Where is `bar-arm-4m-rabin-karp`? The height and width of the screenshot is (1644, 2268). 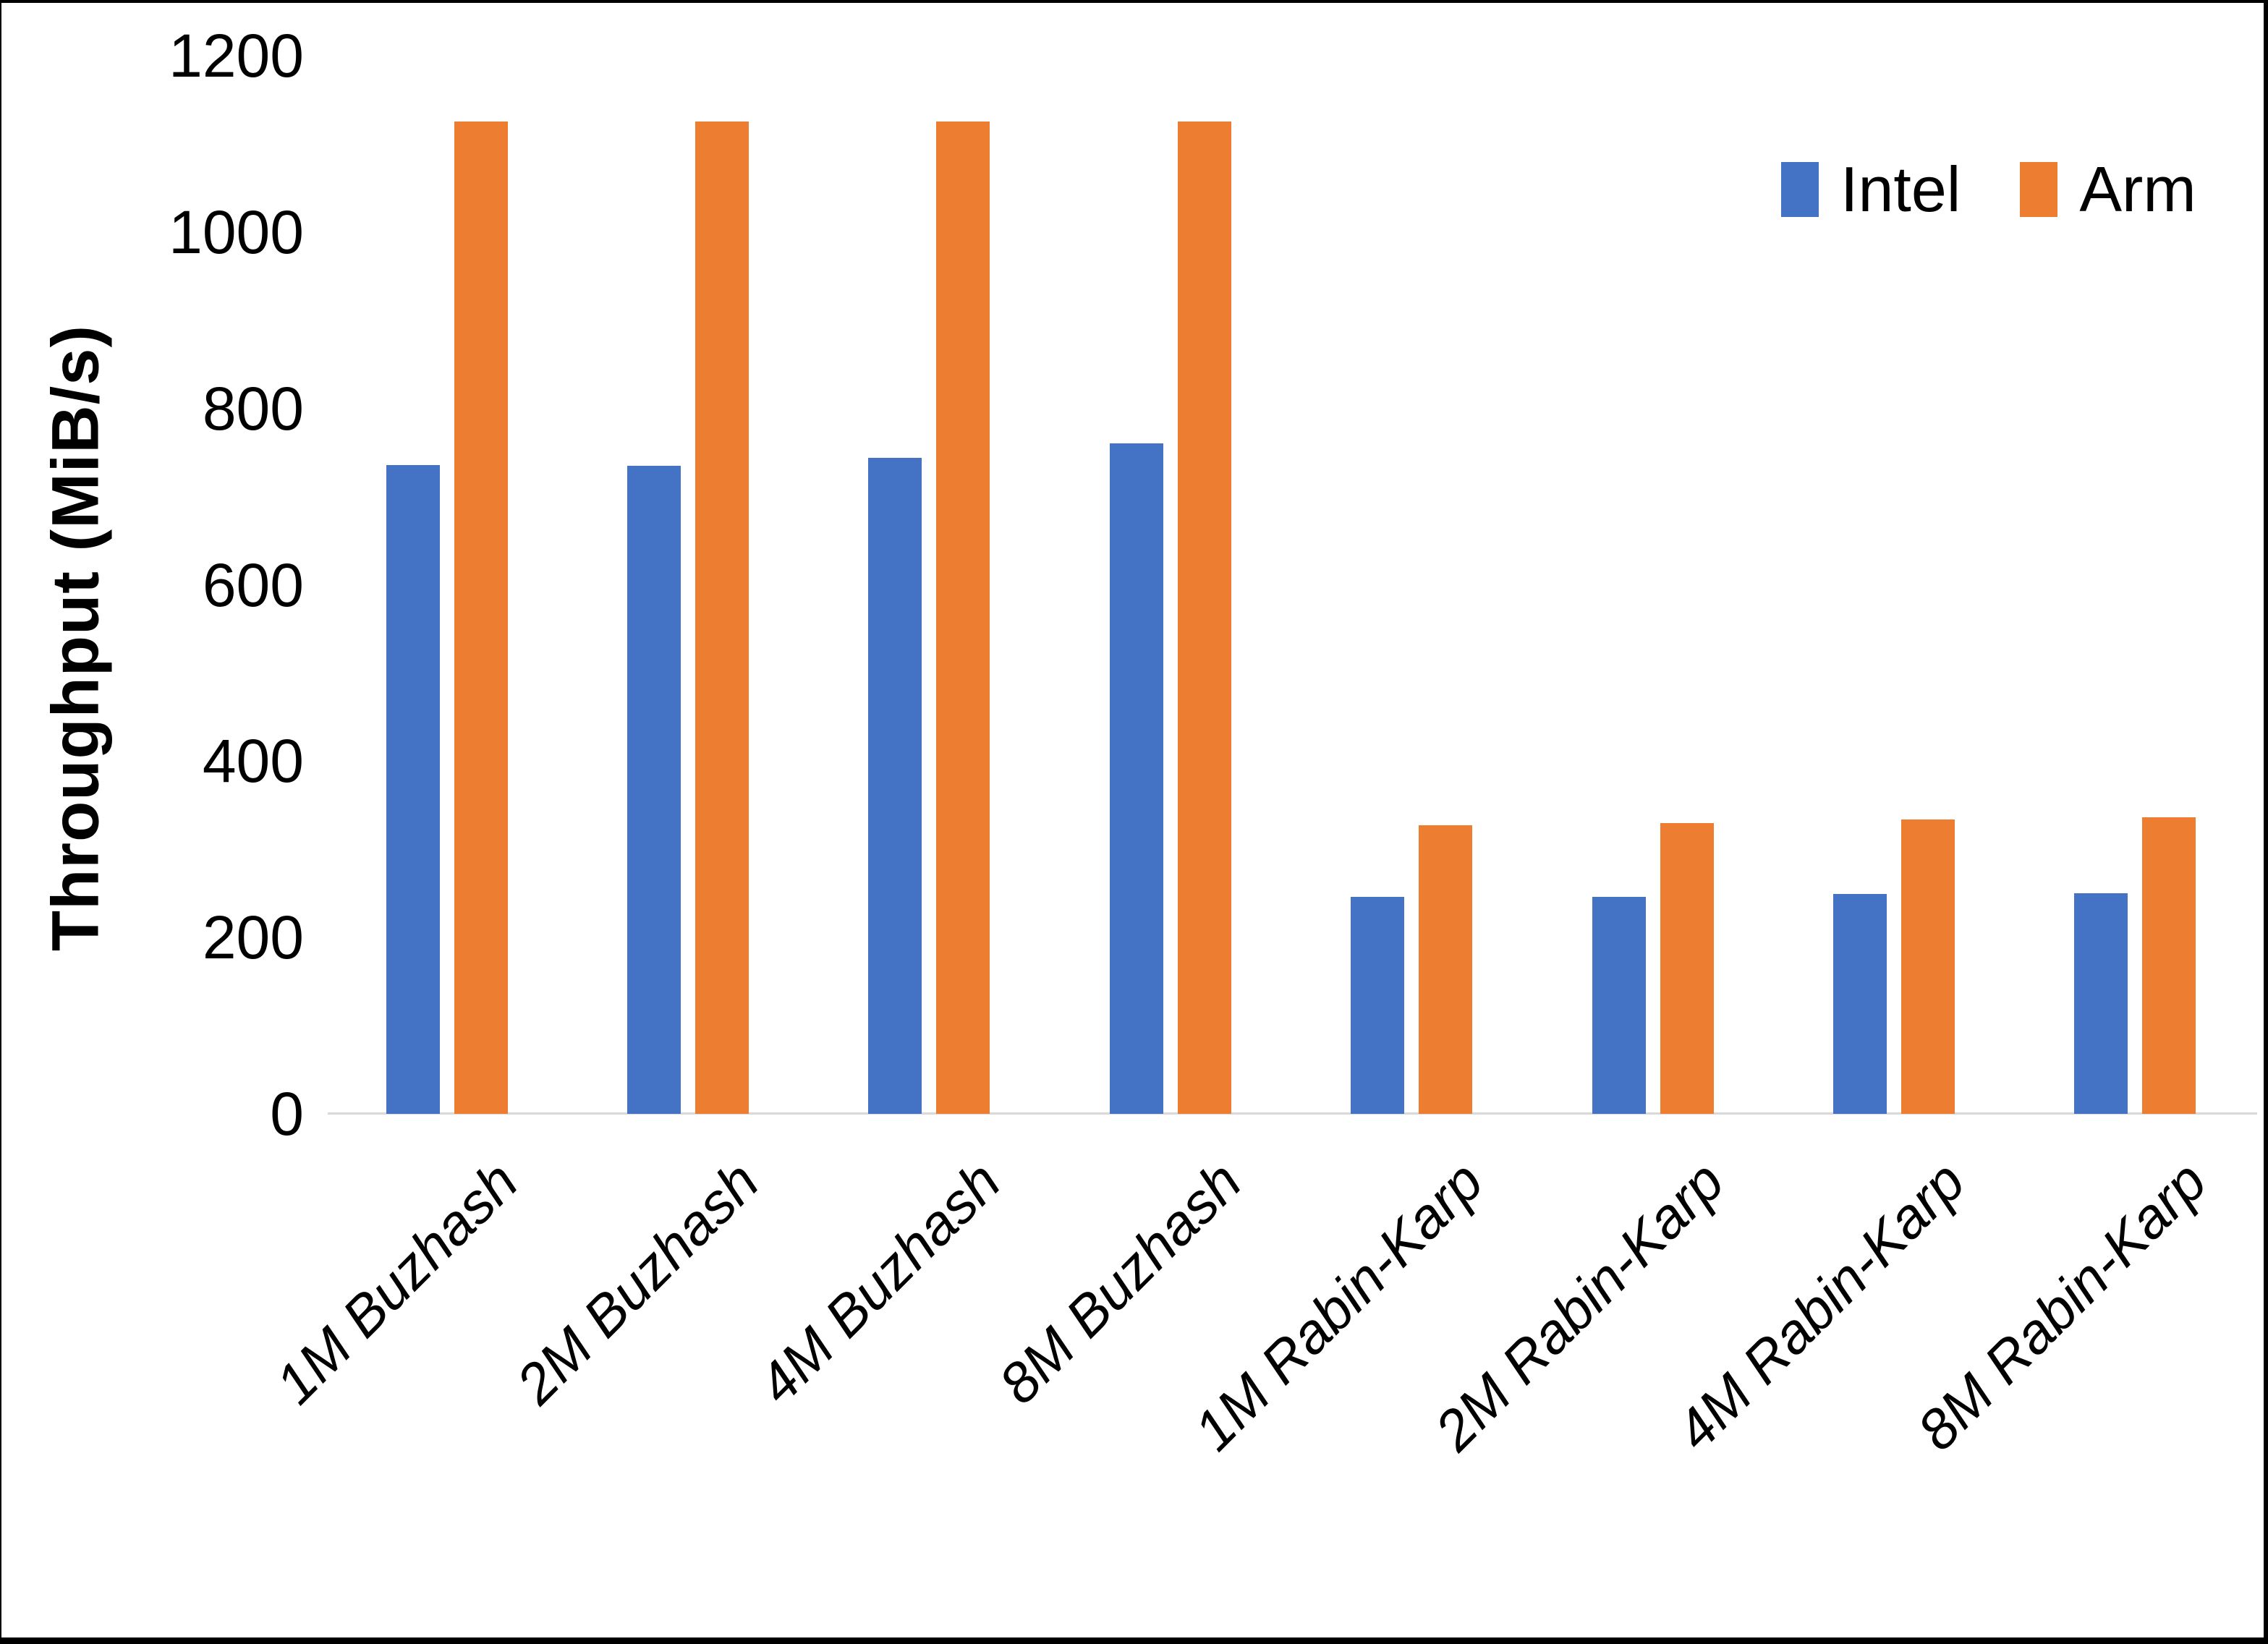 bar-arm-4m-rabin-karp is located at coordinates (1927, 966).